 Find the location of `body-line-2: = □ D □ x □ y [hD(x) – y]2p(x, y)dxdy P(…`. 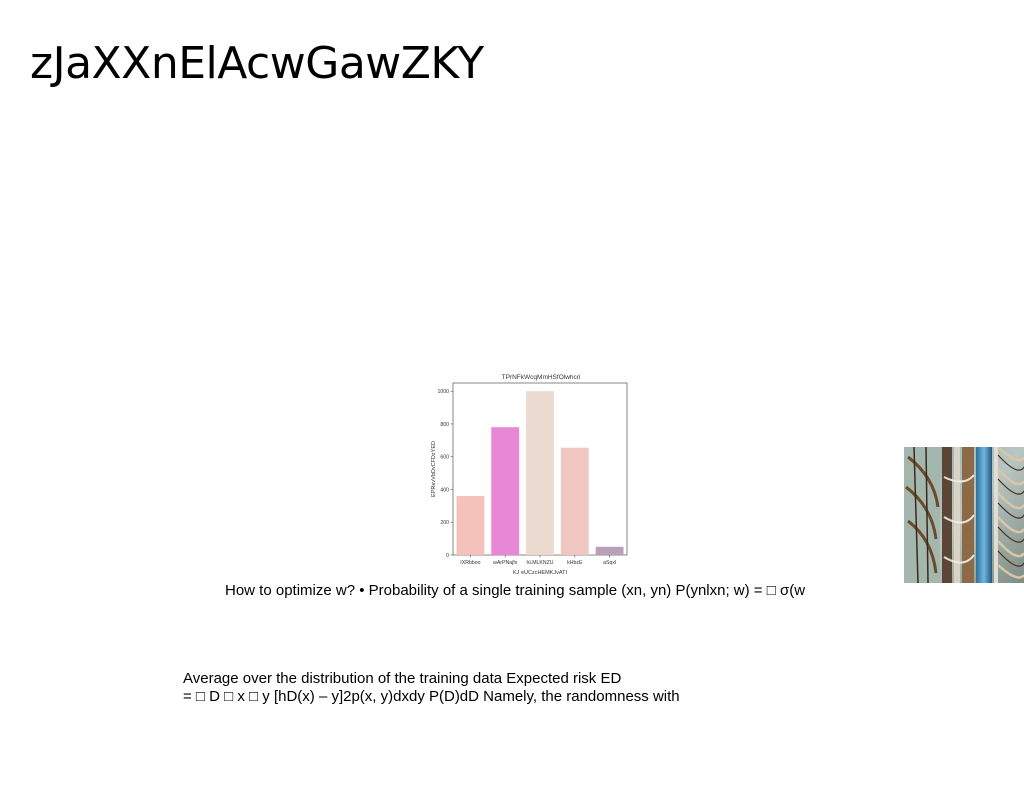

body-line-2: = □ D □ x □ y [hD(x) – y]2p(x, y)dxdy P(… is located at coordinates (431, 696).